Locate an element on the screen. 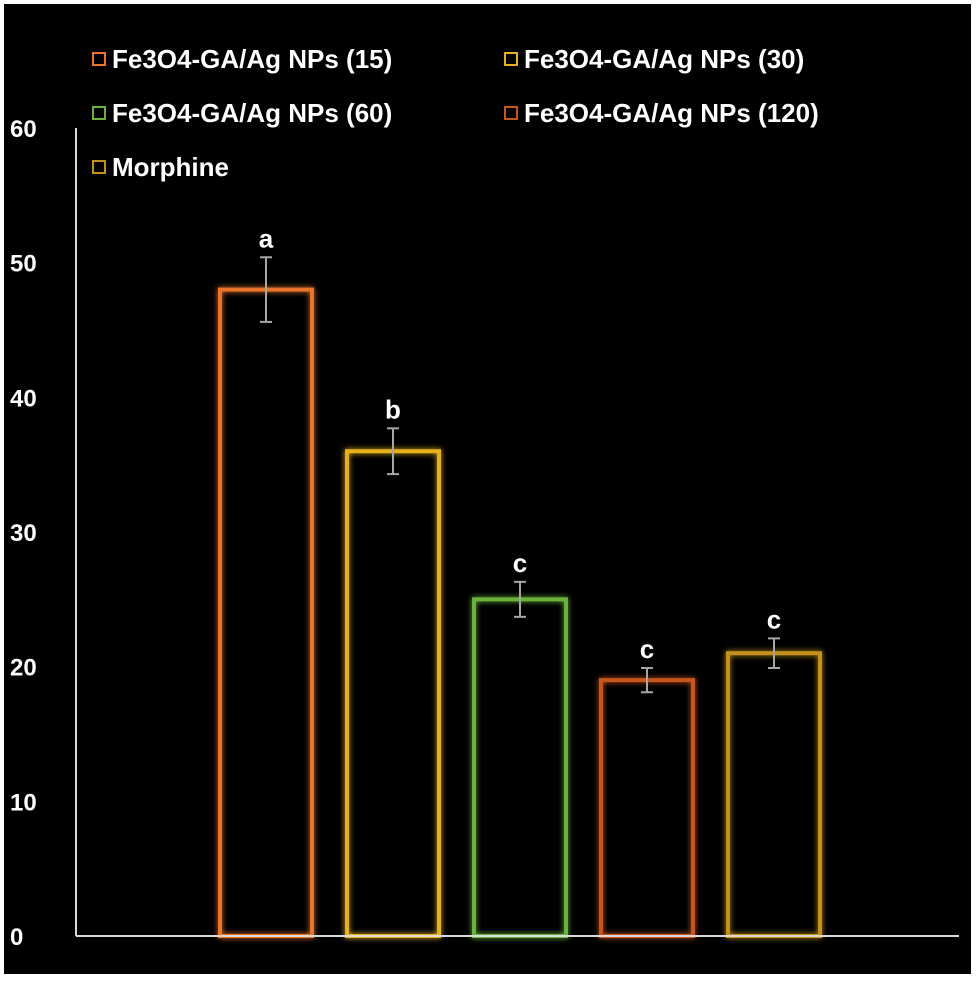 The image size is (977, 981). y-tick-label: 50 is located at coordinates (23, 264).